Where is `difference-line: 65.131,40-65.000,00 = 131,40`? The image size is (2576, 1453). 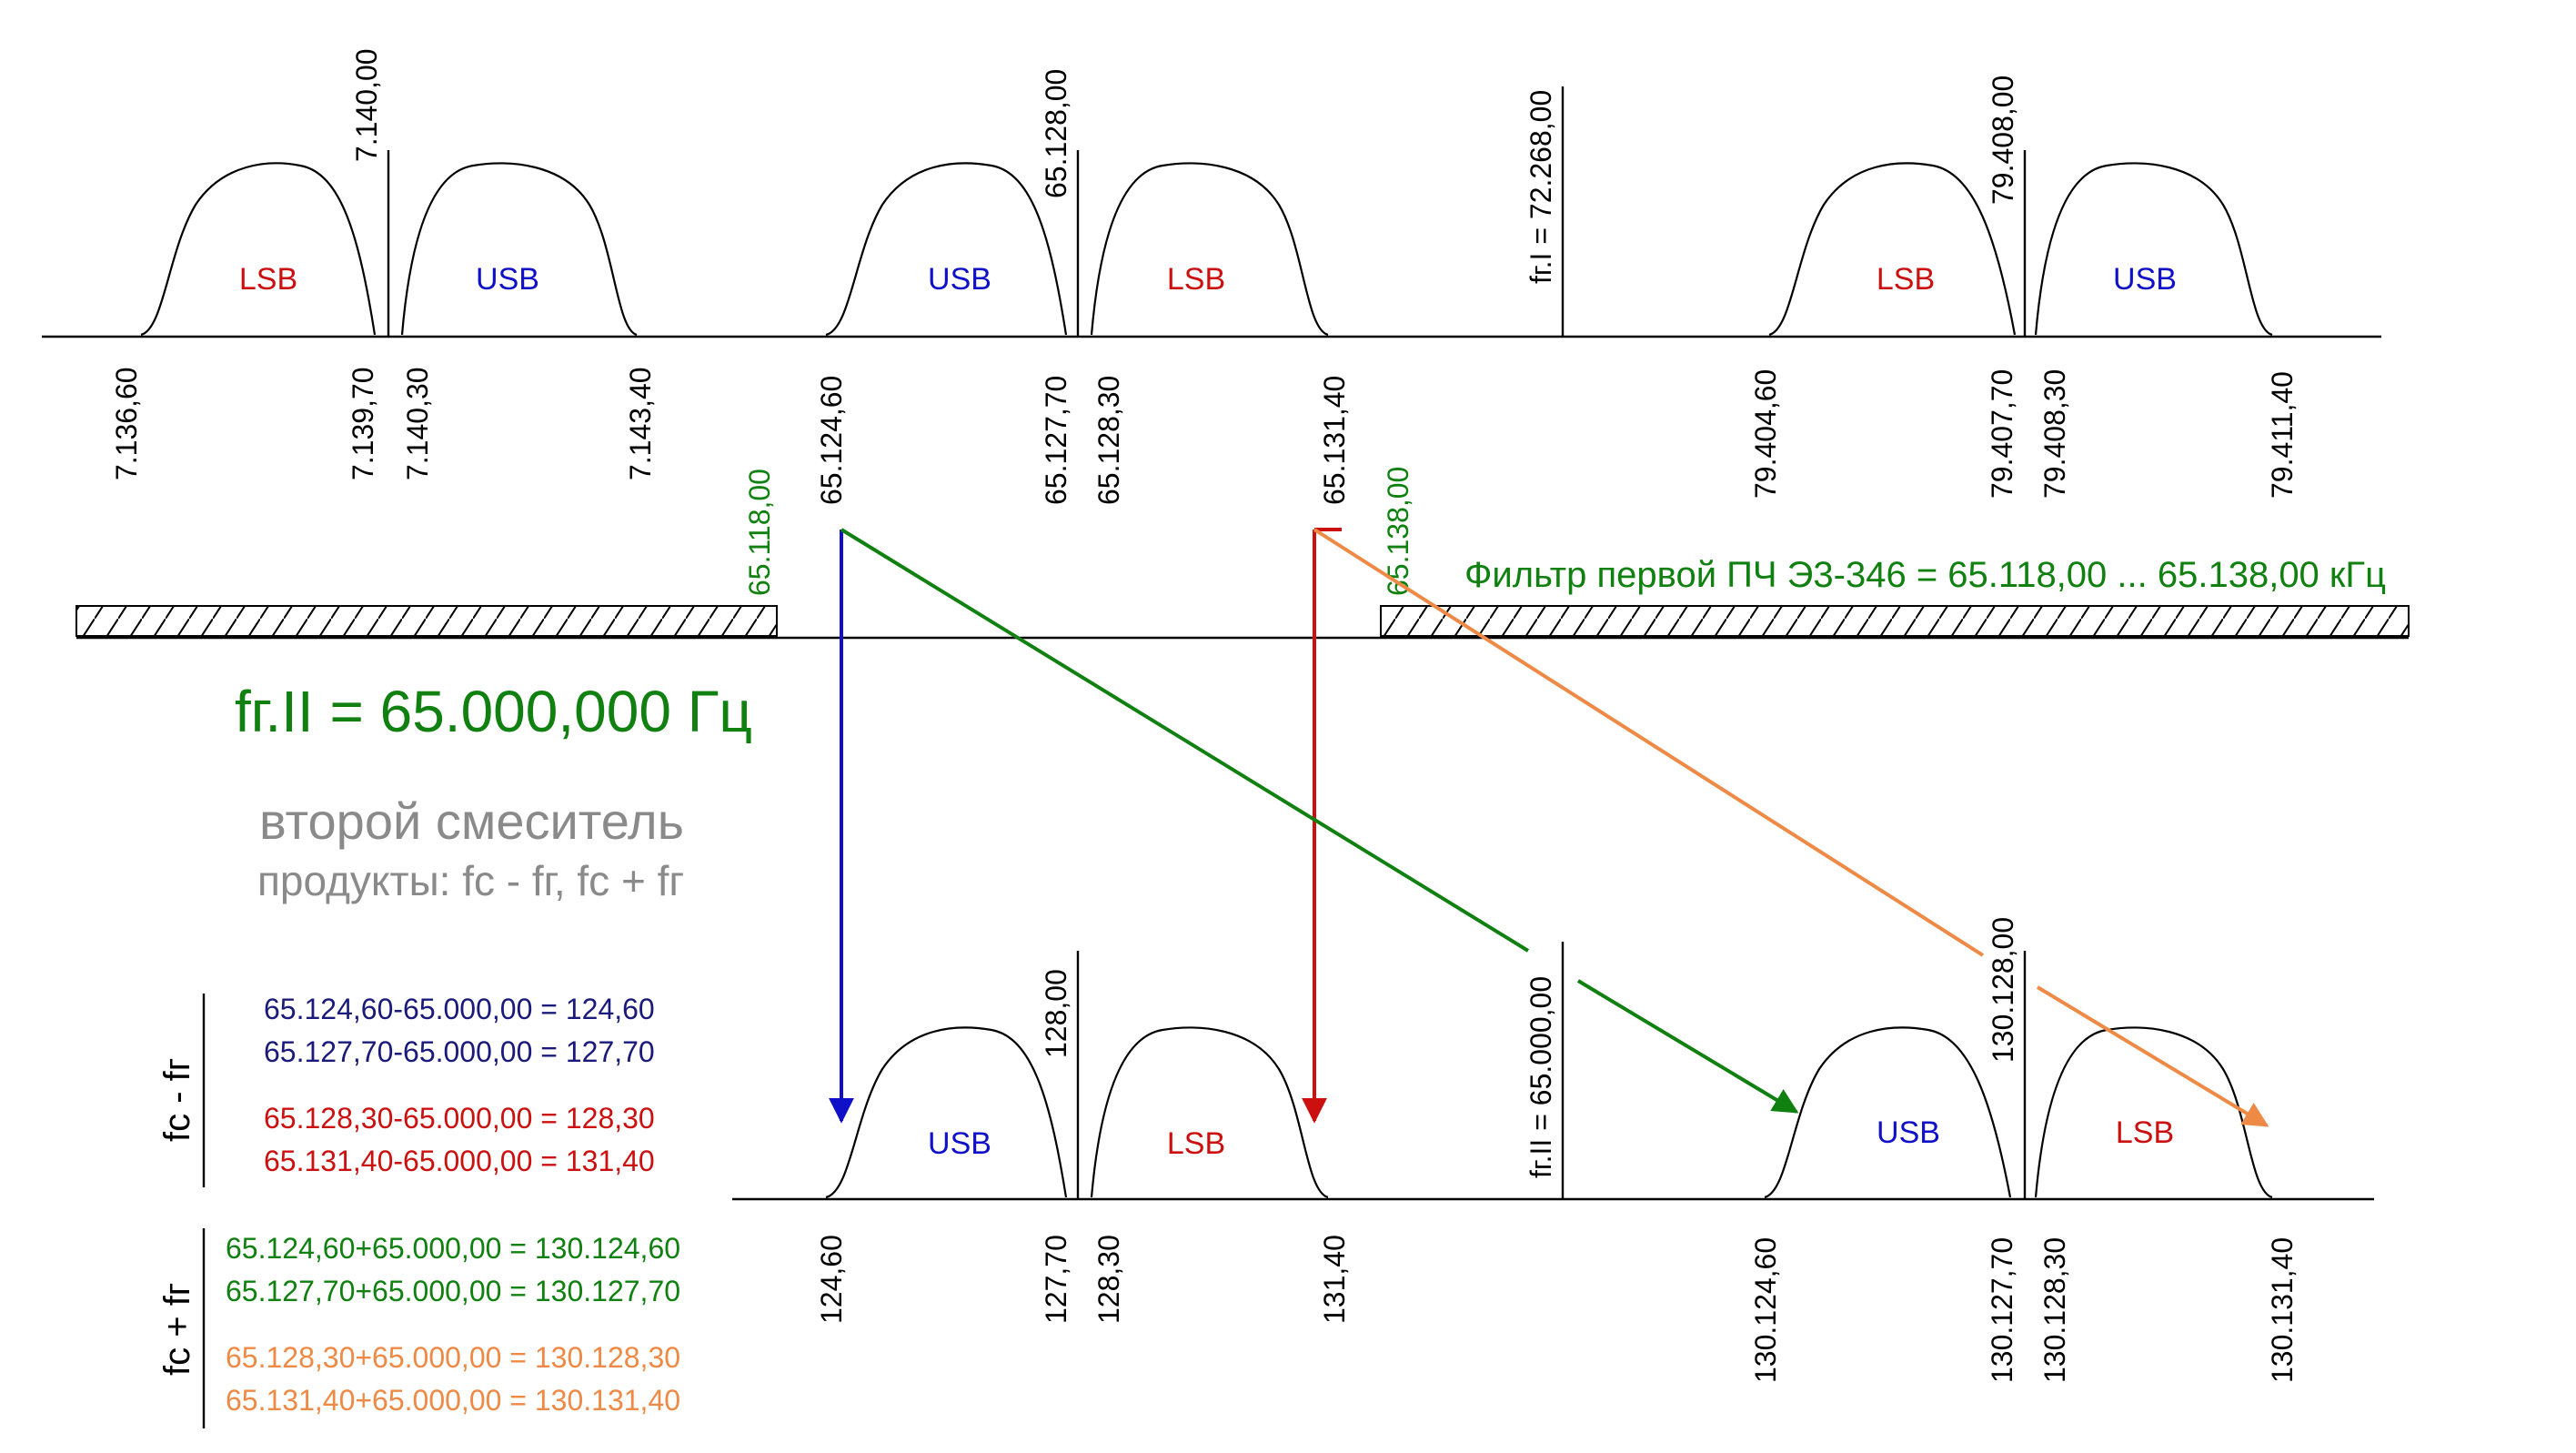 difference-line: 65.131,40-65.000,00 = 131,40 is located at coordinates (459, 1161).